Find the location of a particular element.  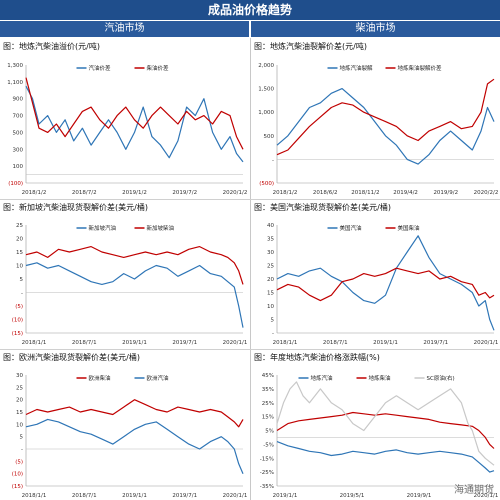

legend-label: SC原油(右) is located at coordinates (441, 378).